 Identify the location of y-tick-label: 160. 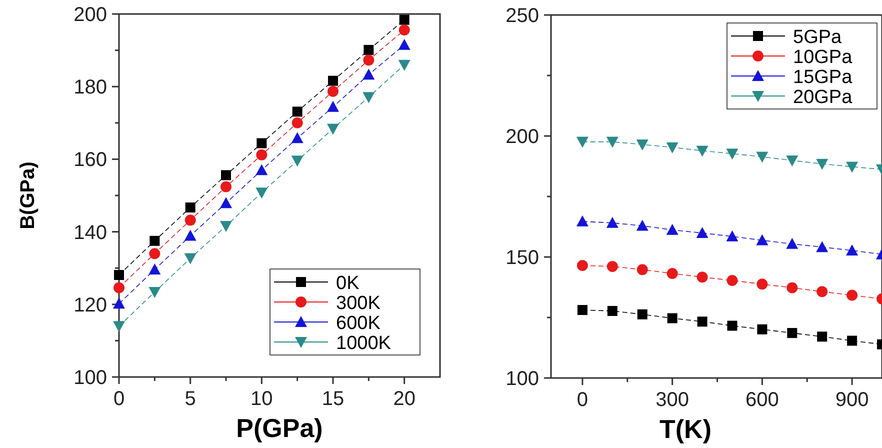
(90, 160).